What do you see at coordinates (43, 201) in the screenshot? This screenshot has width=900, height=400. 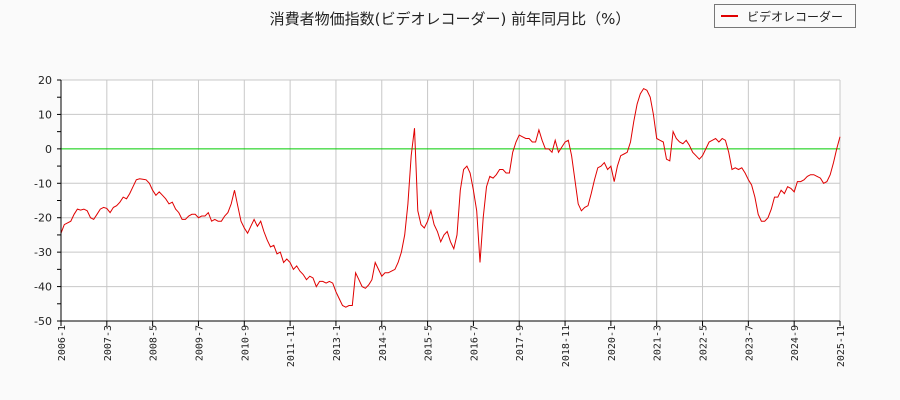 I see `y-axis-labels: 20 10 0 -10 -20 -30 -40 -50` at bounding box center [43, 201].